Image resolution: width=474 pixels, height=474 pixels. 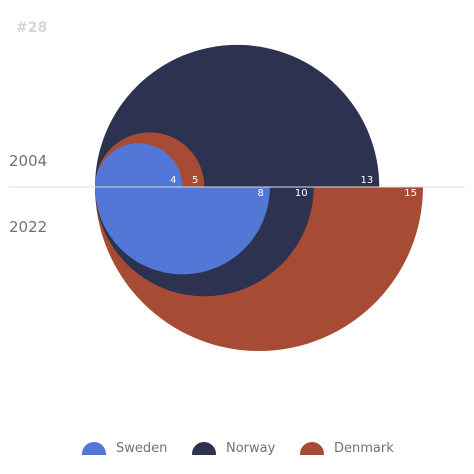 I want to click on legend-label-sweden: Sweden, so click(x=142, y=448).